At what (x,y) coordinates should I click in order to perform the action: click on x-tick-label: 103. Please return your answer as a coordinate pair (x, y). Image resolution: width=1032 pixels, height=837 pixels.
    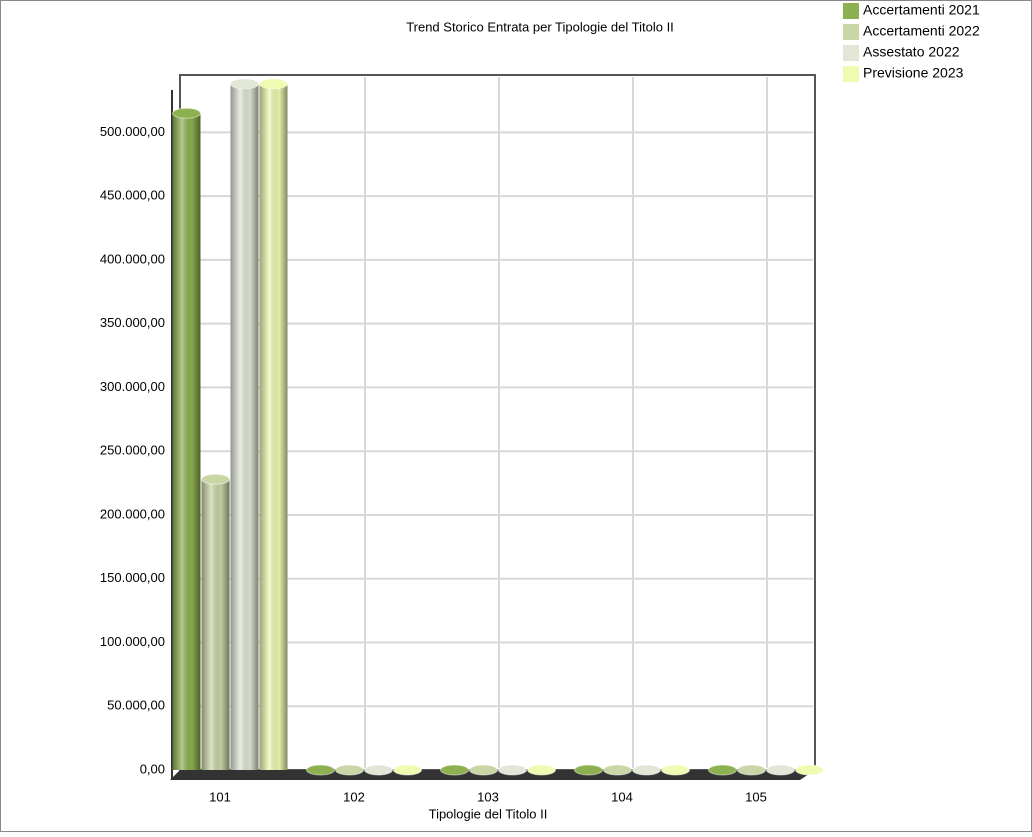
    Looking at the image, I should click on (488, 796).